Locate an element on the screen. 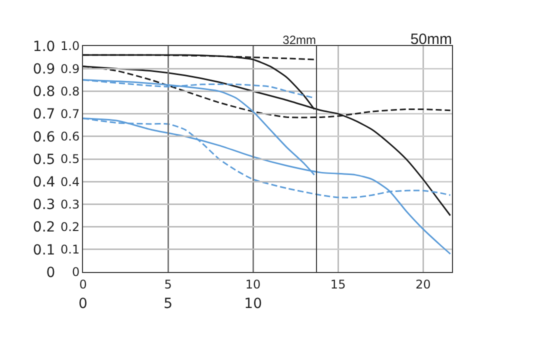 This screenshot has width=540, height=351. chart-title: 32mm is located at coordinates (299, 40).